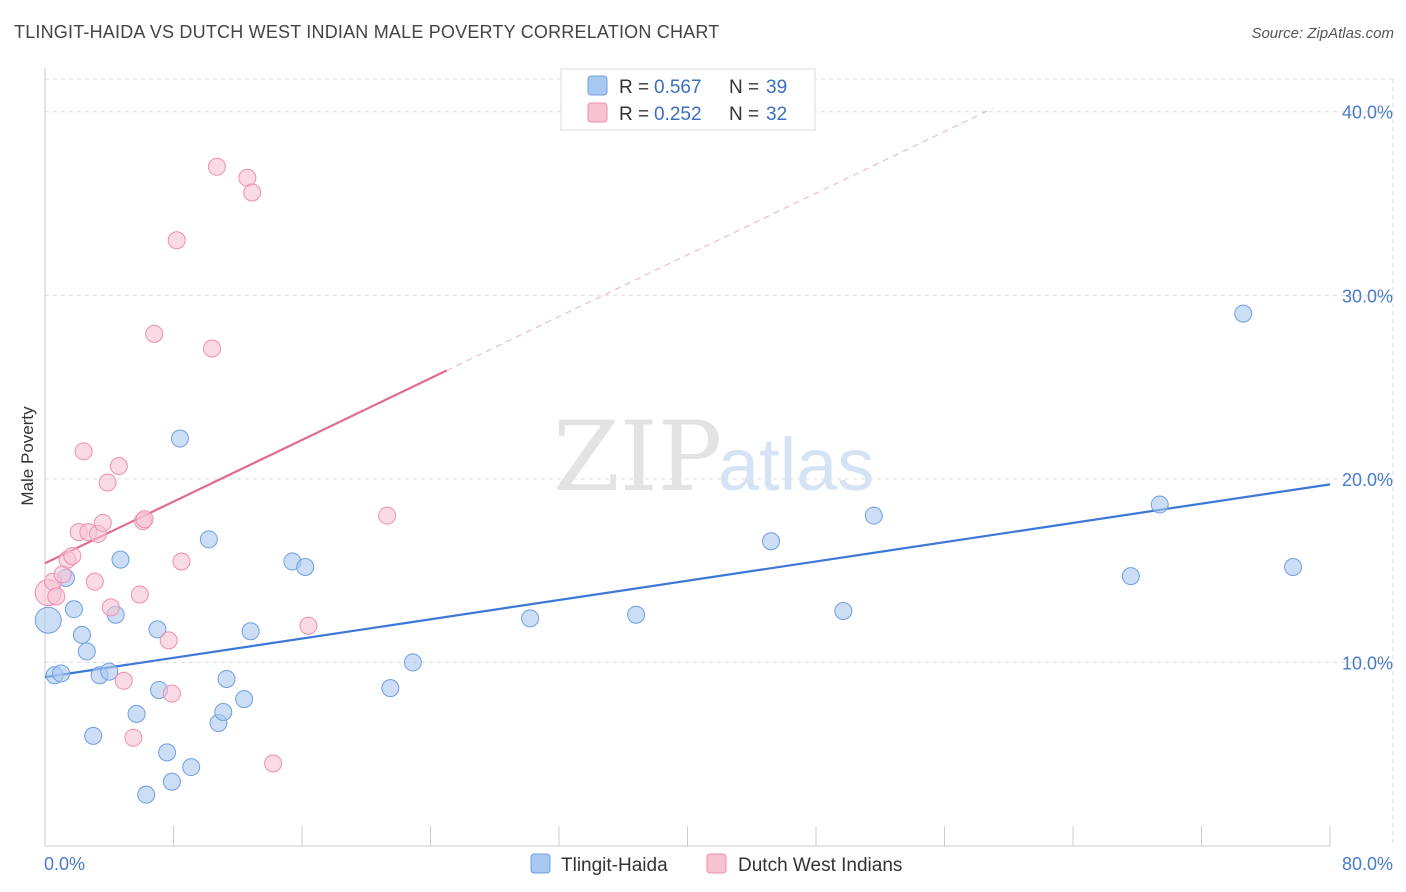 This screenshot has height=892, width=1406. I want to click on legend-series-tlingit: Tlingit-Haida, so click(614, 865).